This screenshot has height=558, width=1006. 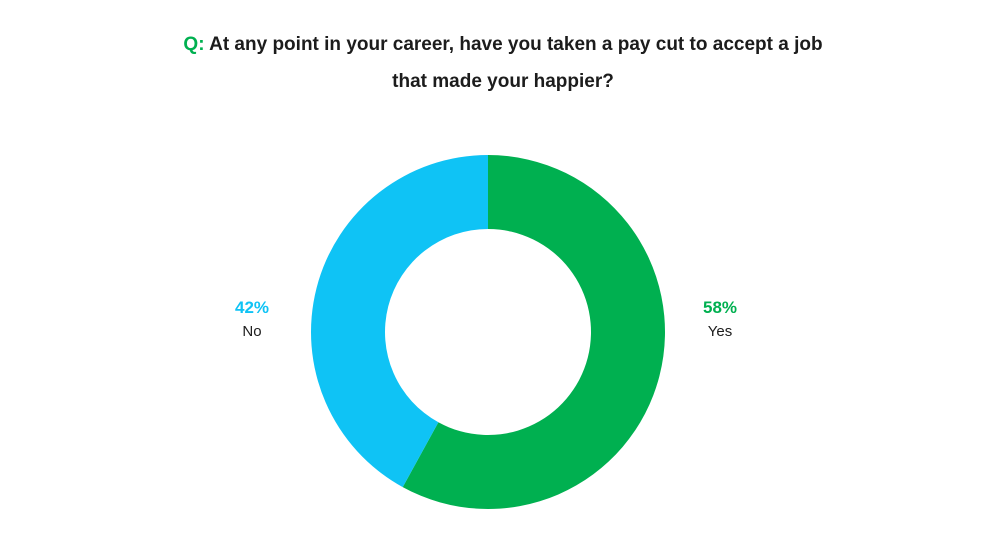 What do you see at coordinates (194, 44) in the screenshot?
I see `question-prefix: Q:` at bounding box center [194, 44].